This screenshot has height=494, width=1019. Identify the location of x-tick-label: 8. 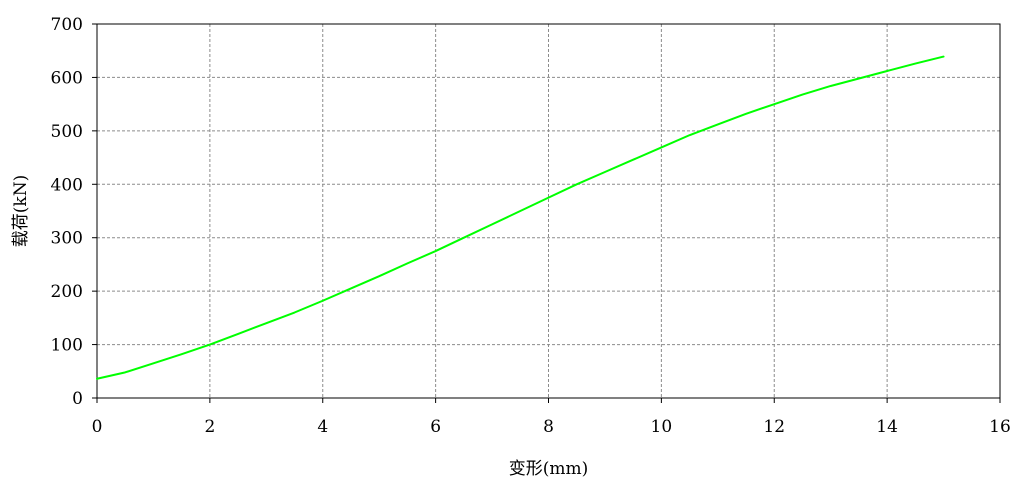
(548, 427).